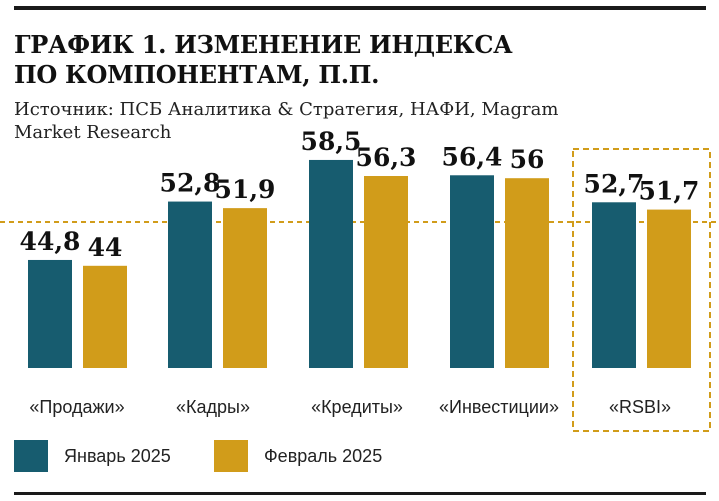 This screenshot has height=501, width=719. What do you see at coordinates (669, 191) in the screenshot?
I see `data-label: 51,7` at bounding box center [669, 191].